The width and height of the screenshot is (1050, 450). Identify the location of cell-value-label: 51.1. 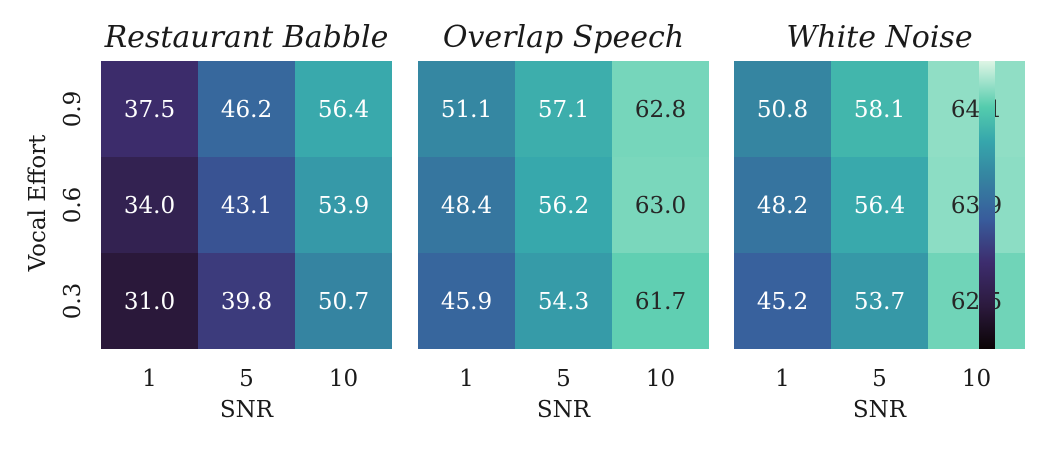
(466, 110).